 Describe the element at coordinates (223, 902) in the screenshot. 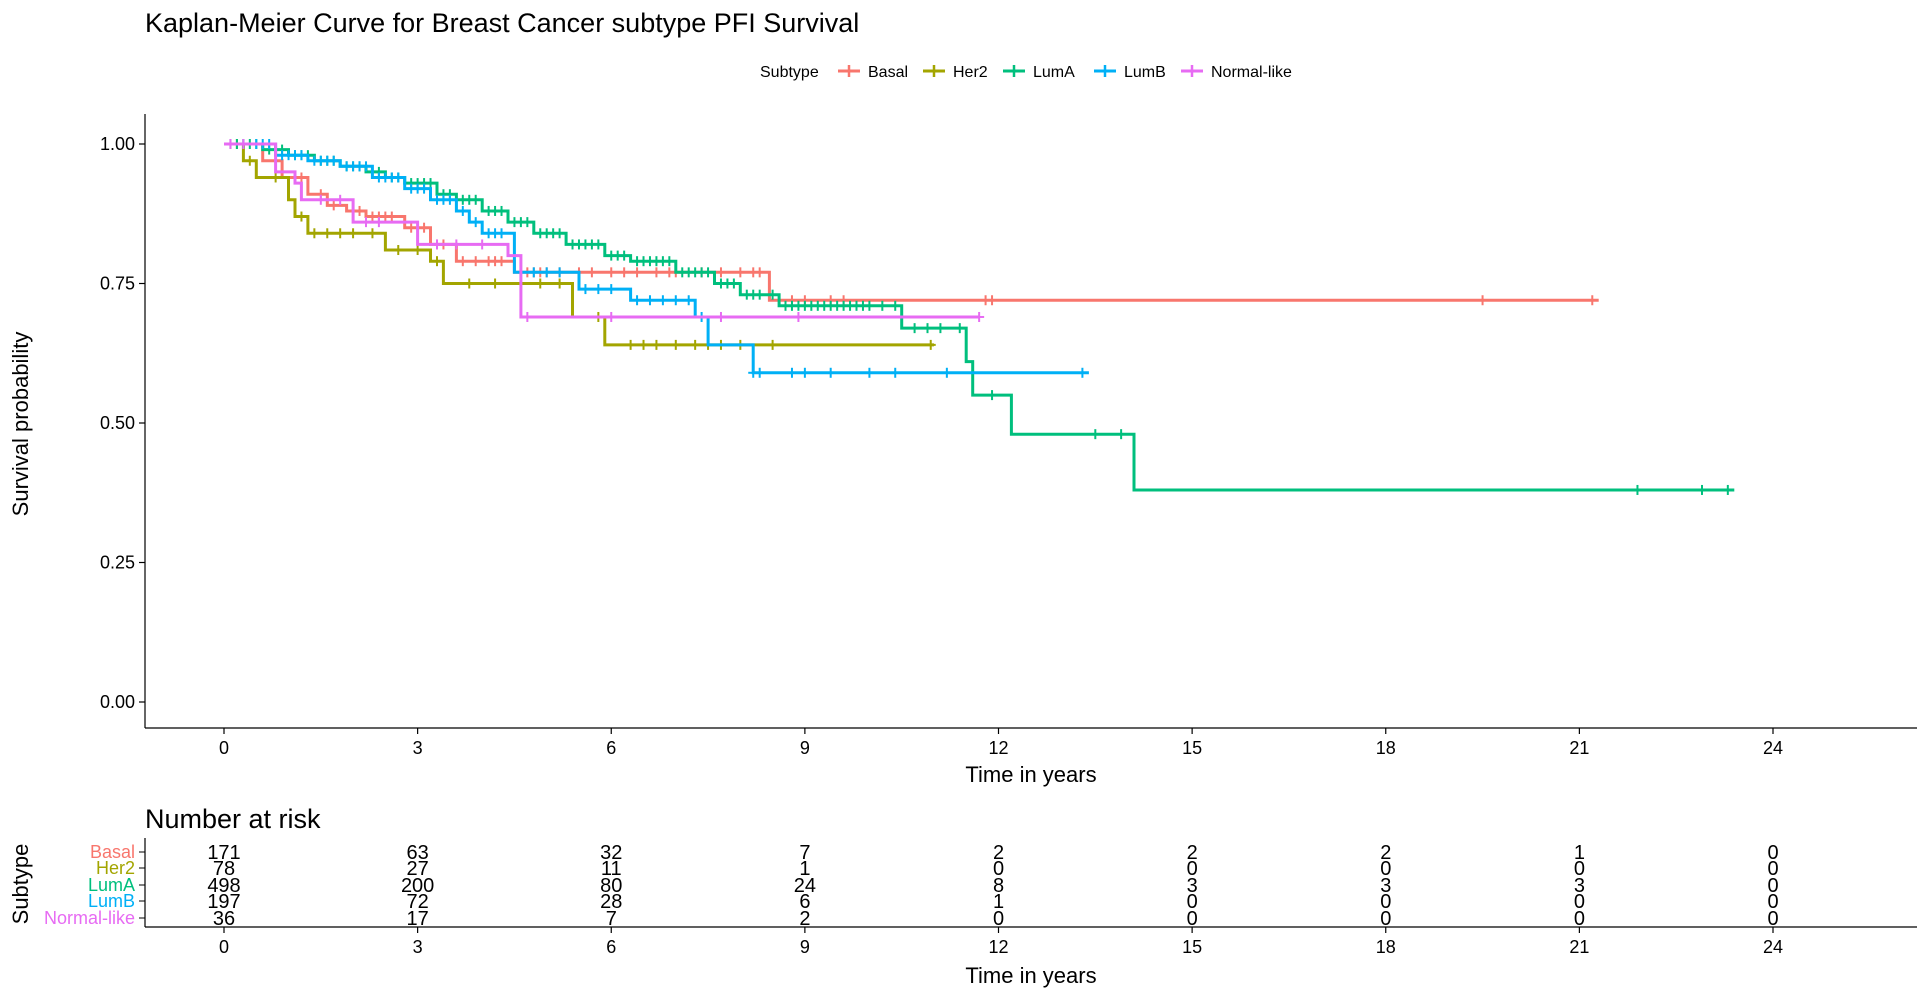

I see `risk-count: 197` at that location.